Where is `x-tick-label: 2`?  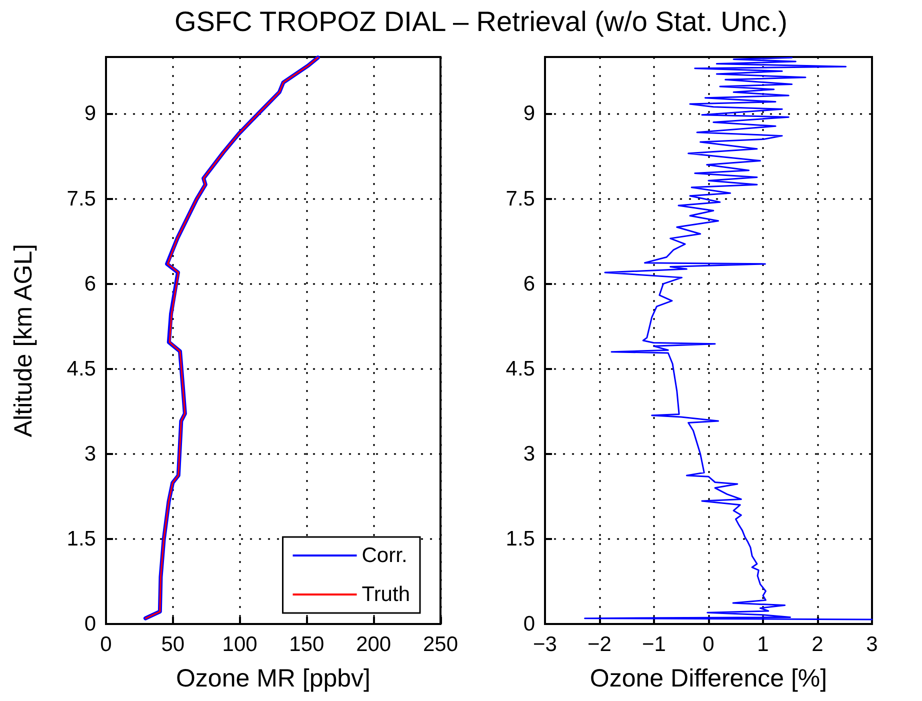 x-tick-label: 2 is located at coordinates (818, 644).